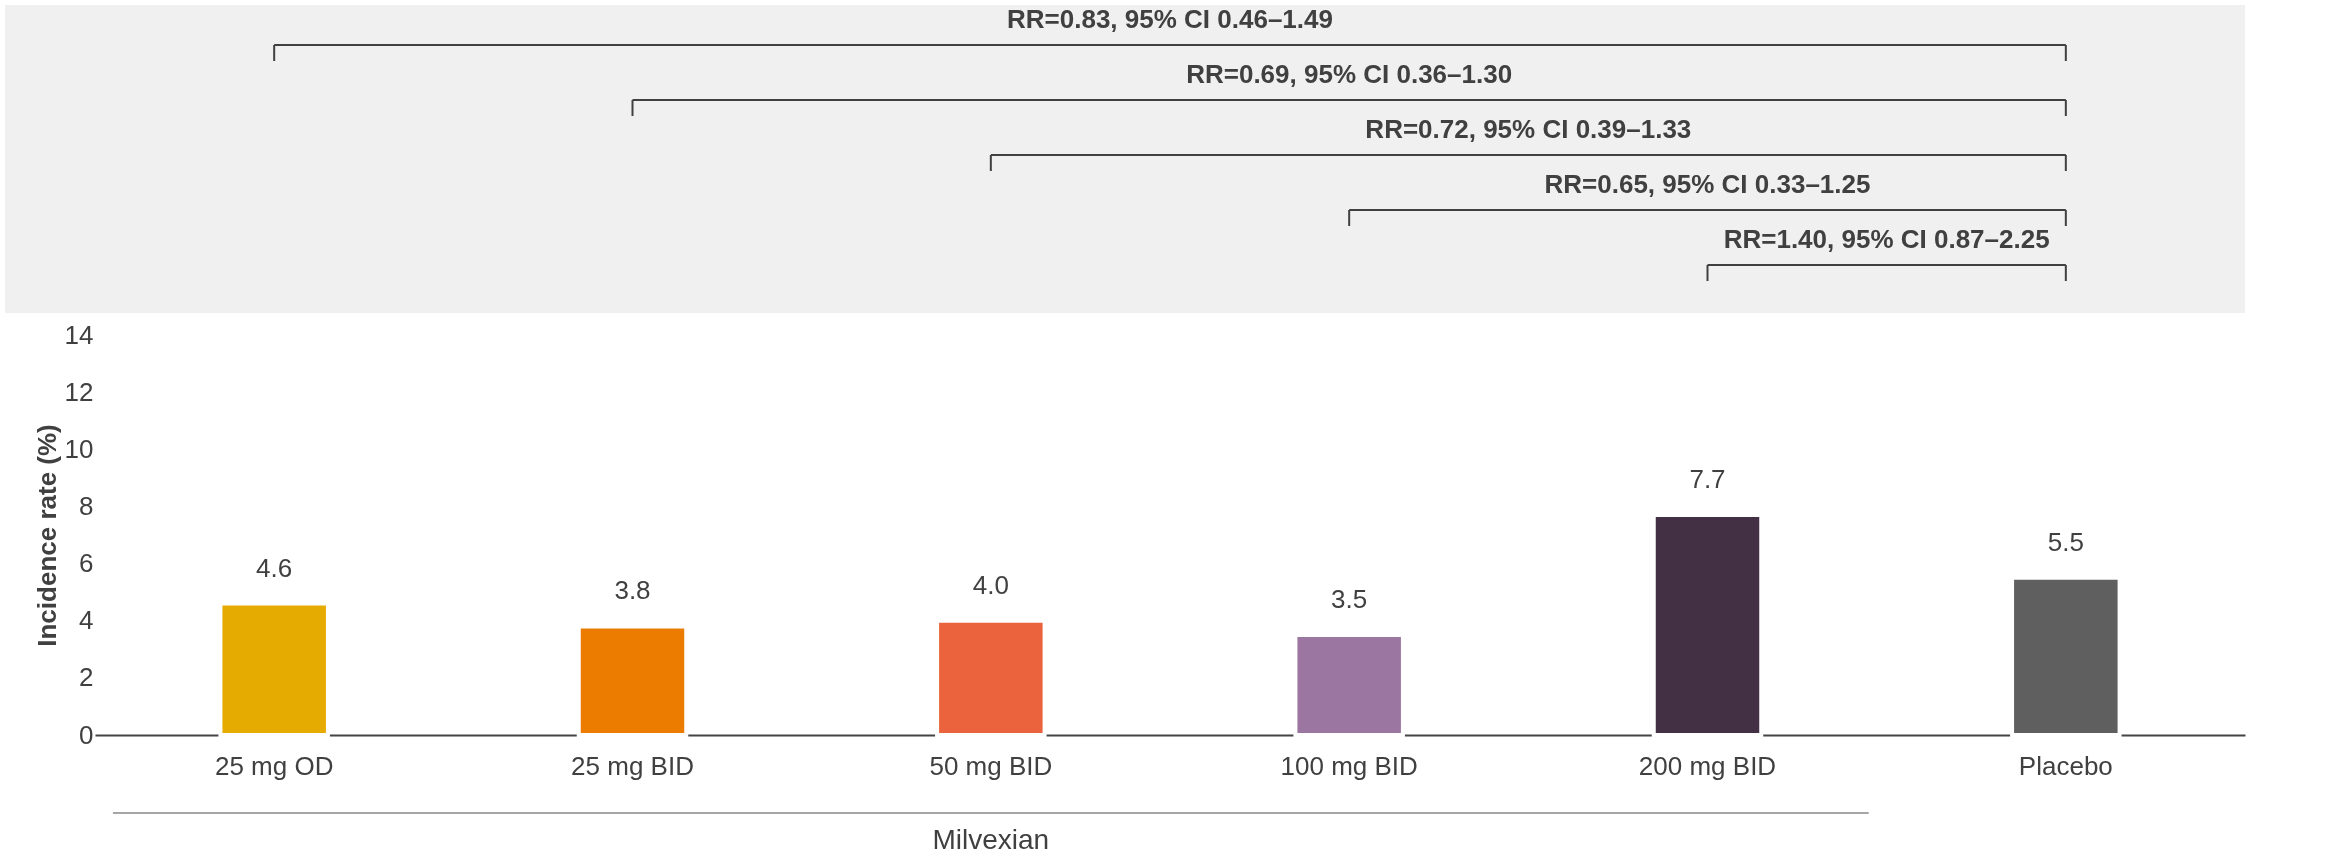  Describe the element at coordinates (1349, 74) in the screenshot. I see `text: RR=0.69, 95% CI 0.36–1.30` at that location.